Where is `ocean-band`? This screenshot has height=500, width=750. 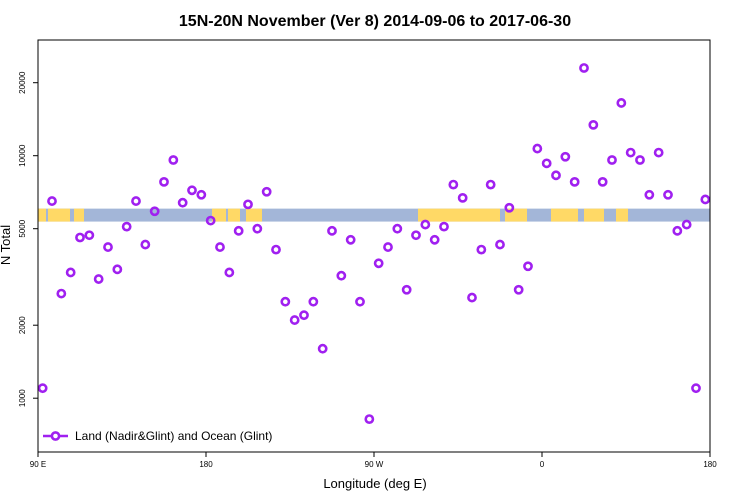
ocean-band is located at coordinates (374, 215).